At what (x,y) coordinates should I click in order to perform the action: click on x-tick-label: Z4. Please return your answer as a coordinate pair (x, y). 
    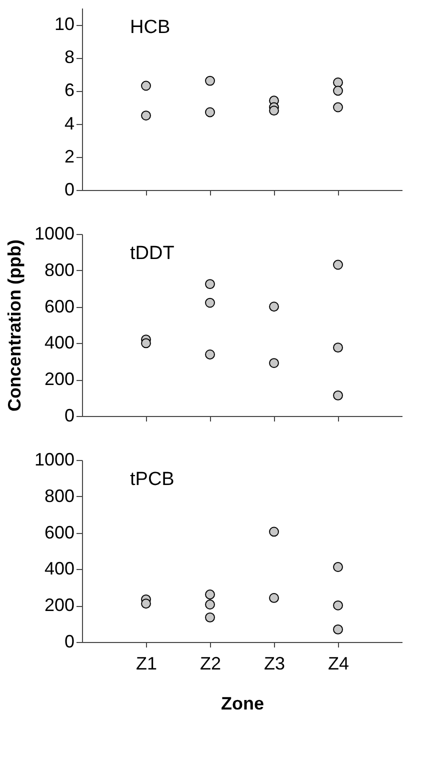
    Looking at the image, I should click on (339, 664).